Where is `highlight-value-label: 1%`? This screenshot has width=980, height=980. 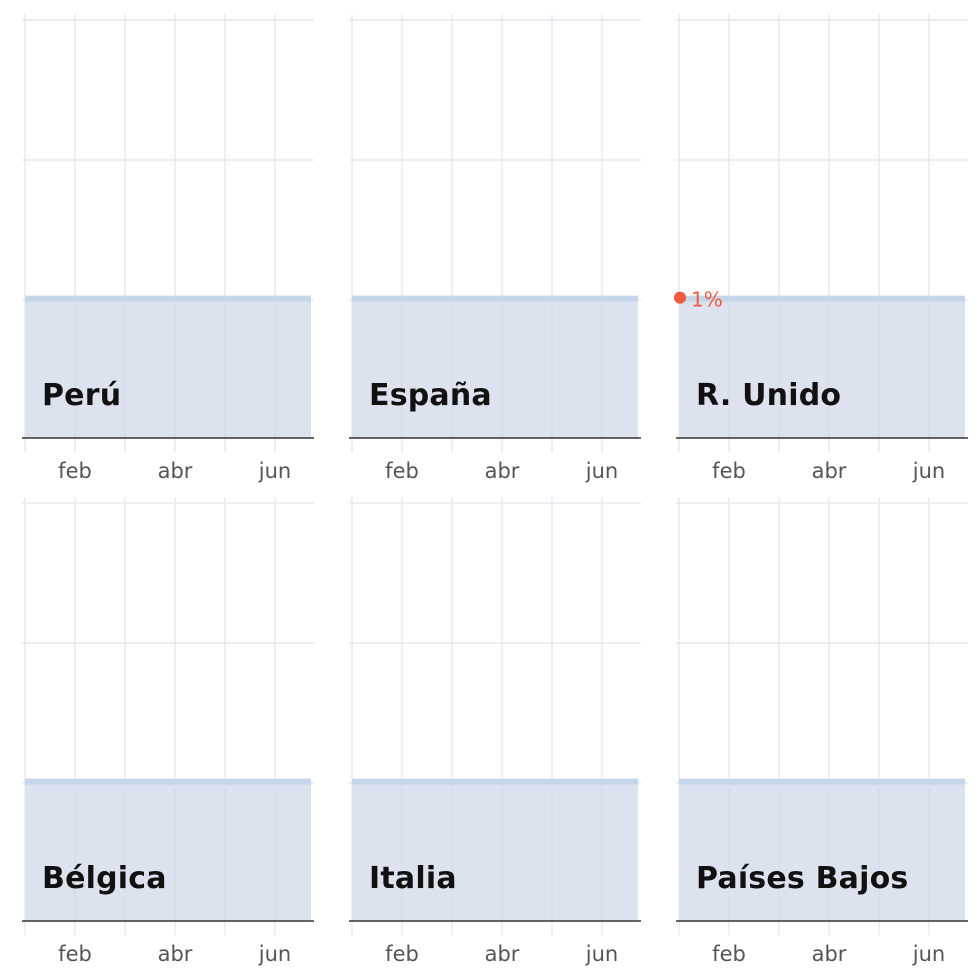
highlight-value-label: 1% is located at coordinates (707, 300).